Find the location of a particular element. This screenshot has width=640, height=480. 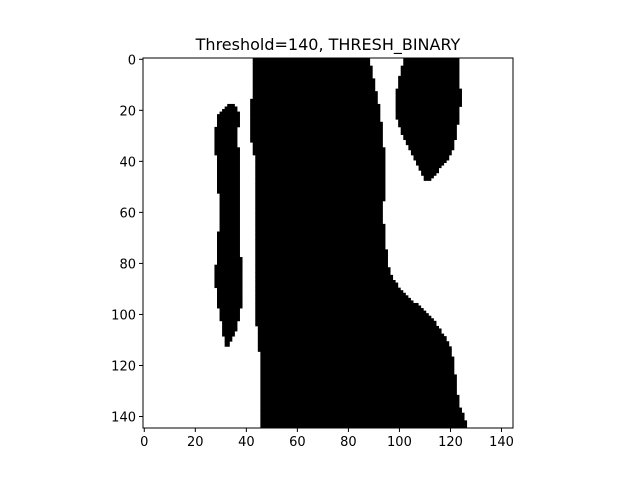

left-strip-region is located at coordinates (228, 225).